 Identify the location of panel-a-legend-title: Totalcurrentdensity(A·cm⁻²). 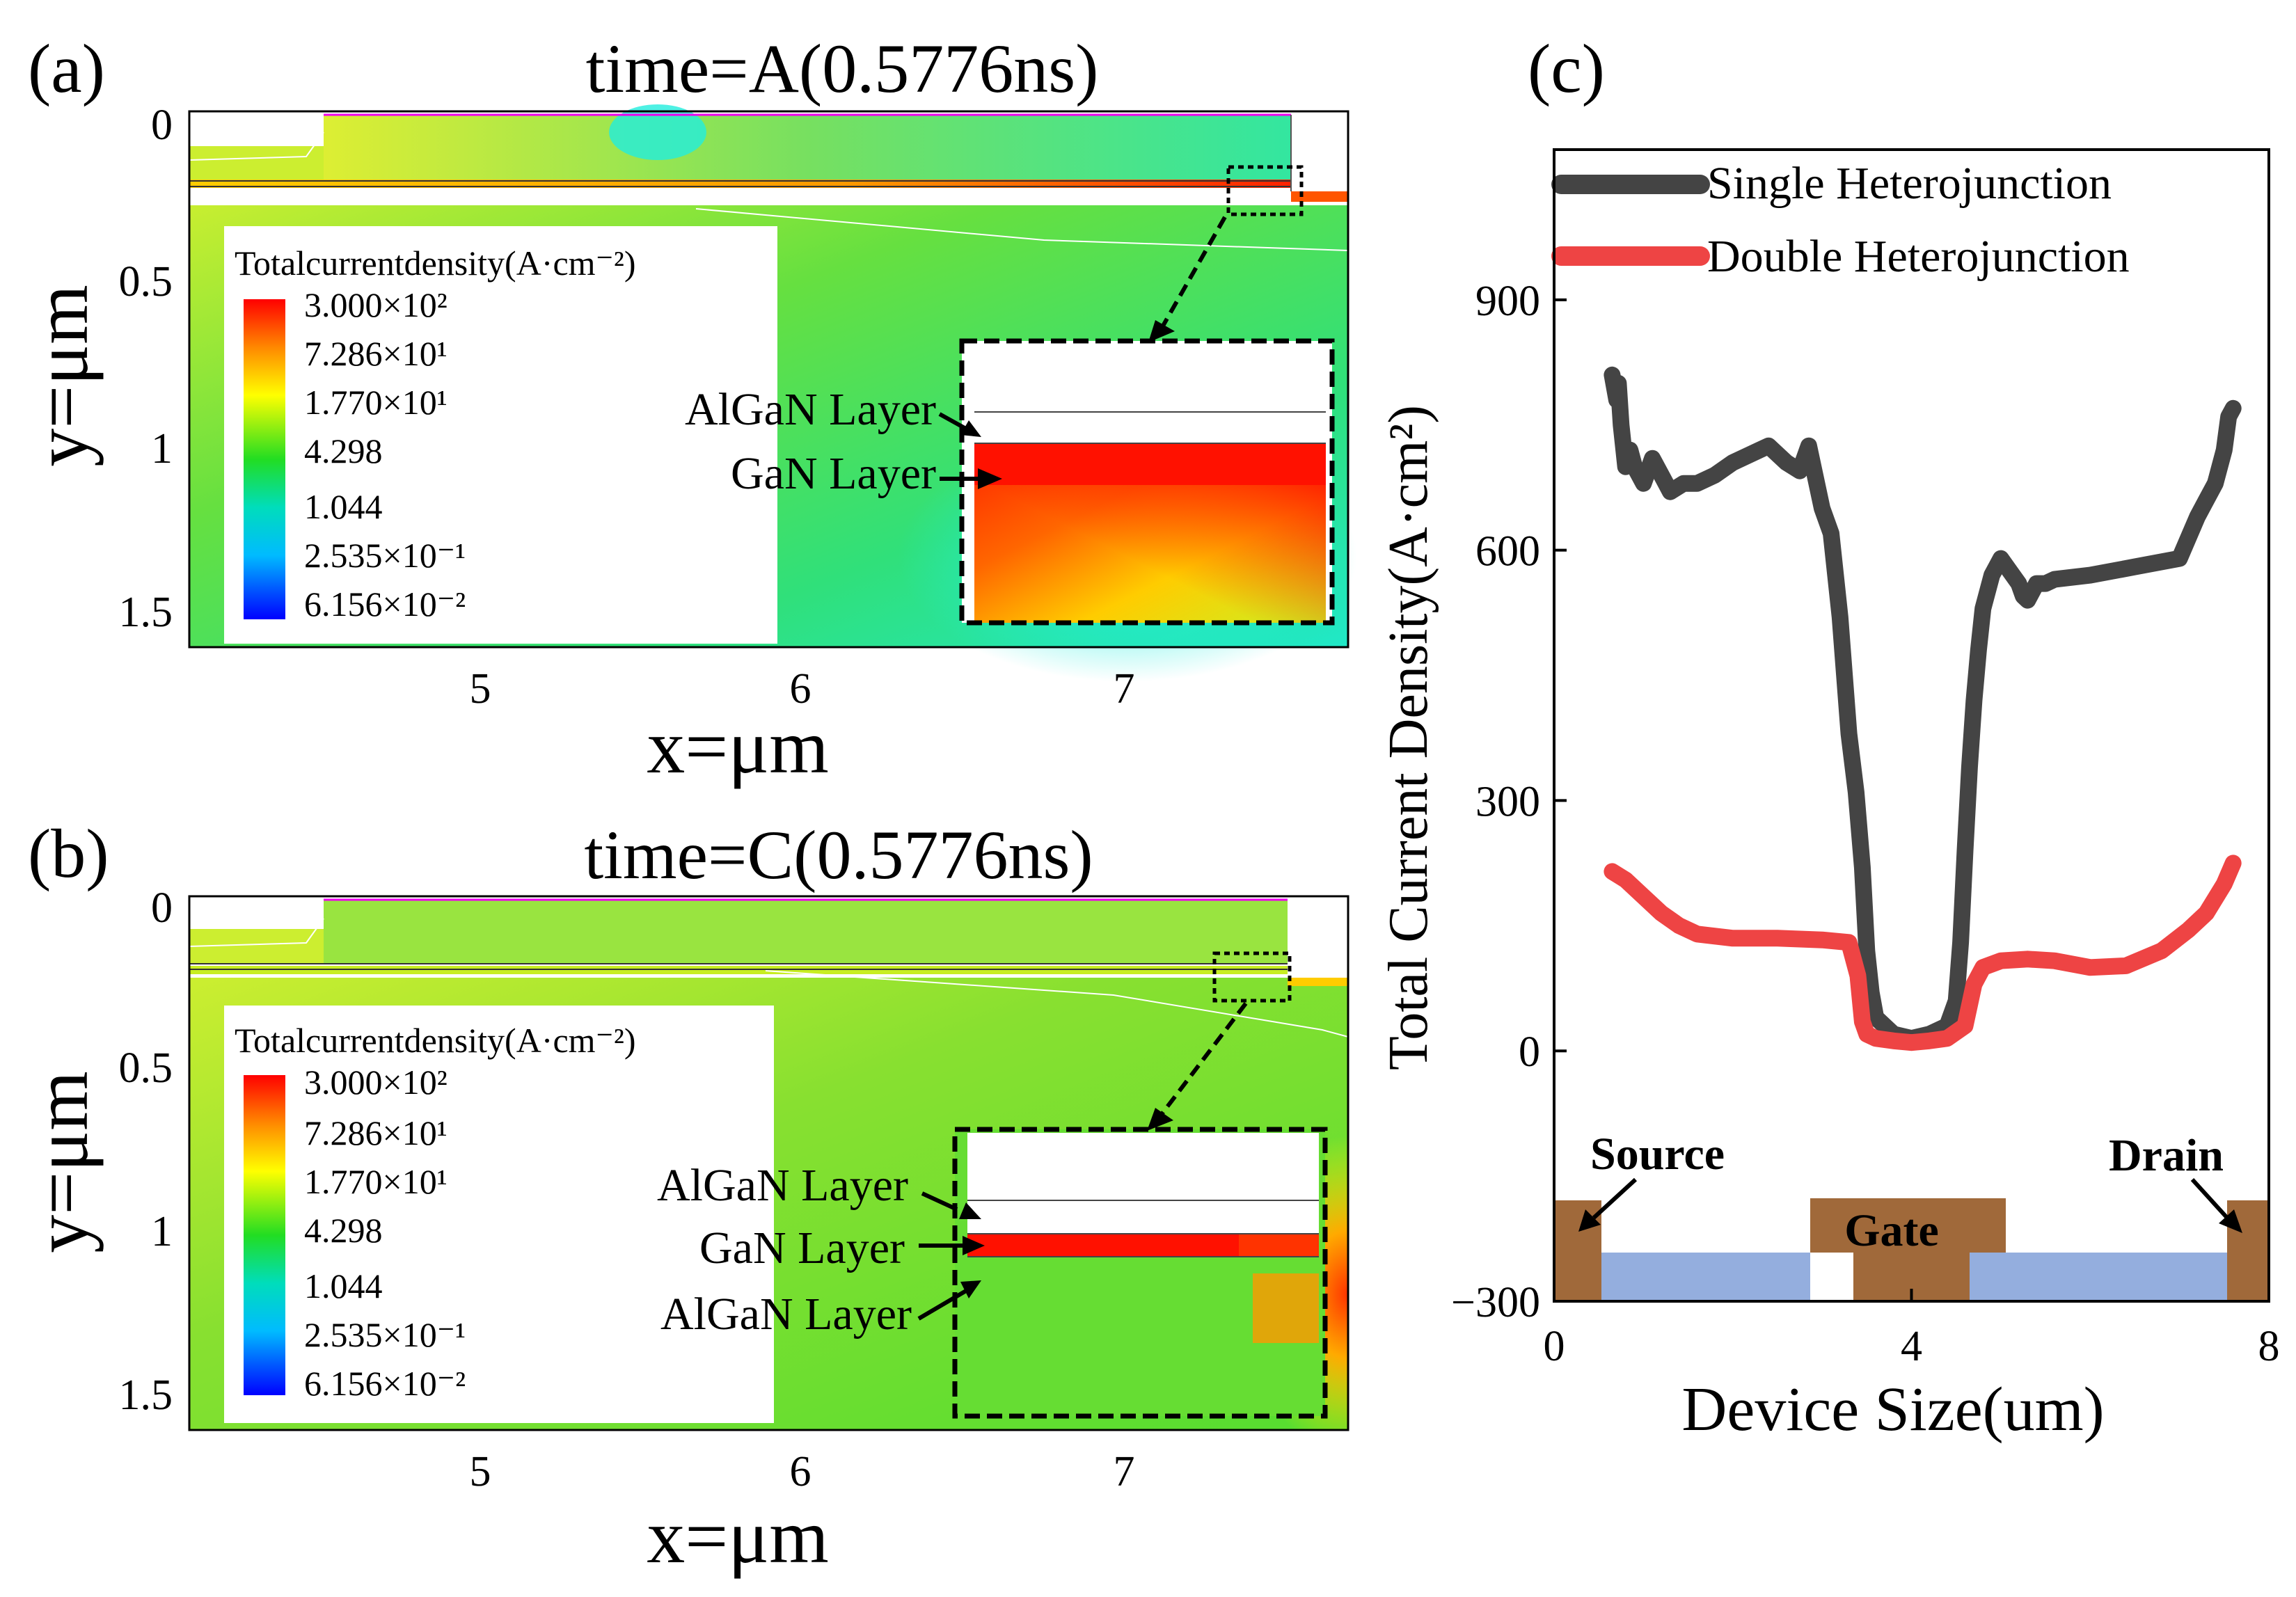
(435, 263).